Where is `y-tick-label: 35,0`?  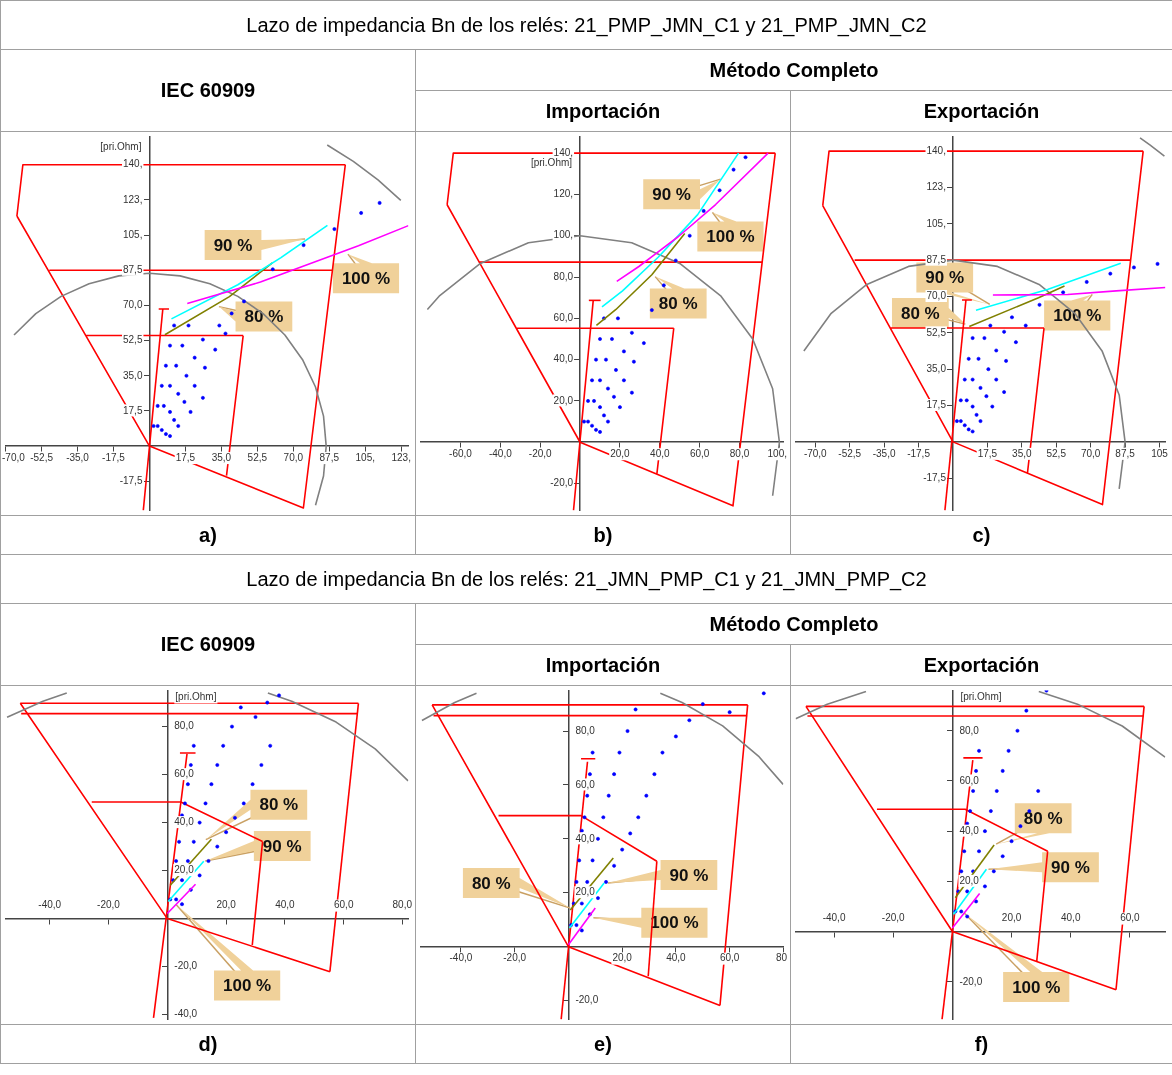
y-tick-label: 35,0 is located at coordinates (936, 368).